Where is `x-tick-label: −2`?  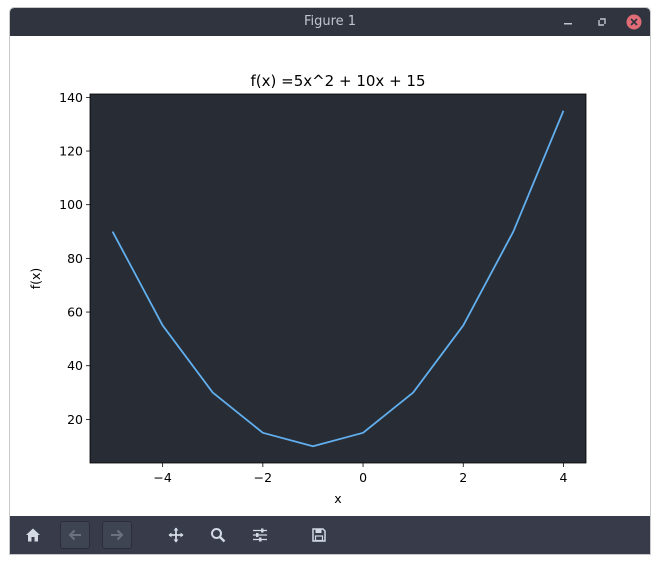 x-tick-label: −2 is located at coordinates (263, 477).